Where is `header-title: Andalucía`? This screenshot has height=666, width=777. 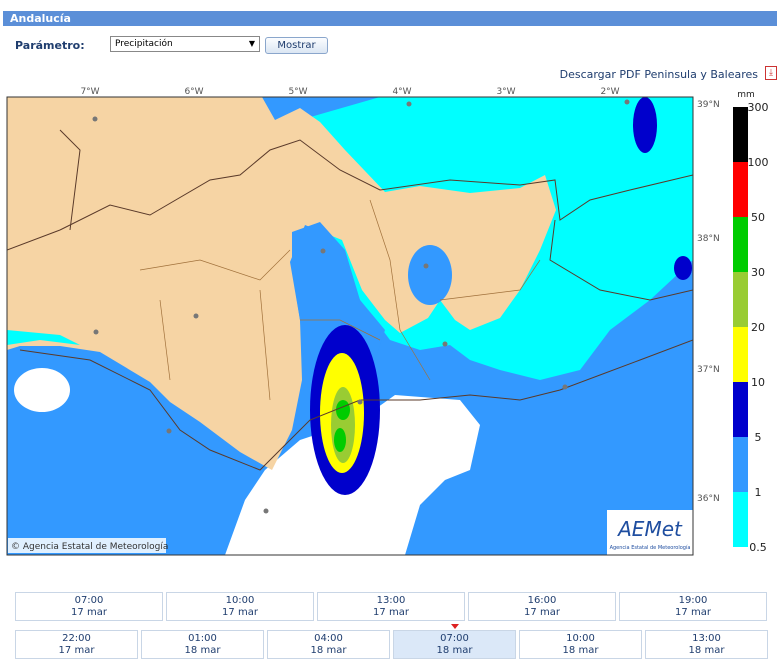
header-title: Andalucía is located at coordinates (390, 18).